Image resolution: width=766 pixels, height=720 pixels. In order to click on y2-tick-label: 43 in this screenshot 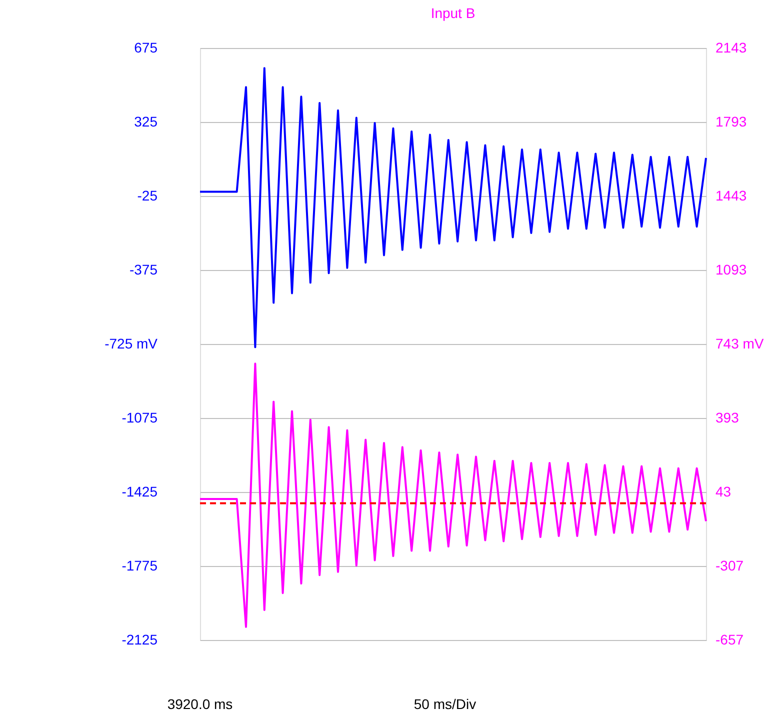, I will do `click(724, 492)`.